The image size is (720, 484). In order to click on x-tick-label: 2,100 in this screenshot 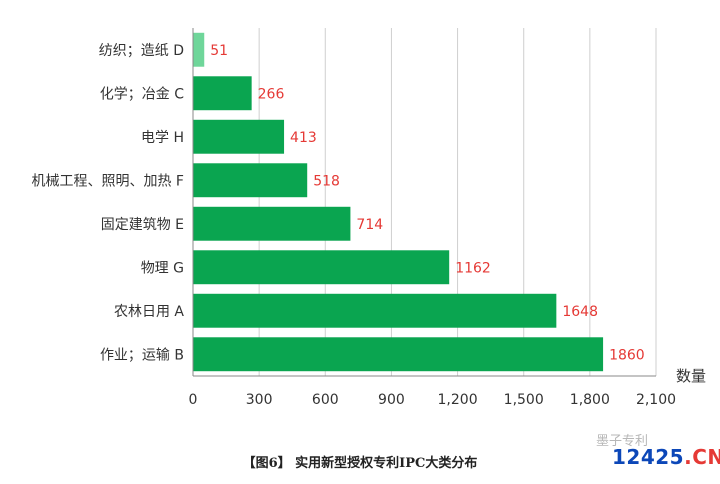, I will do `click(656, 400)`.